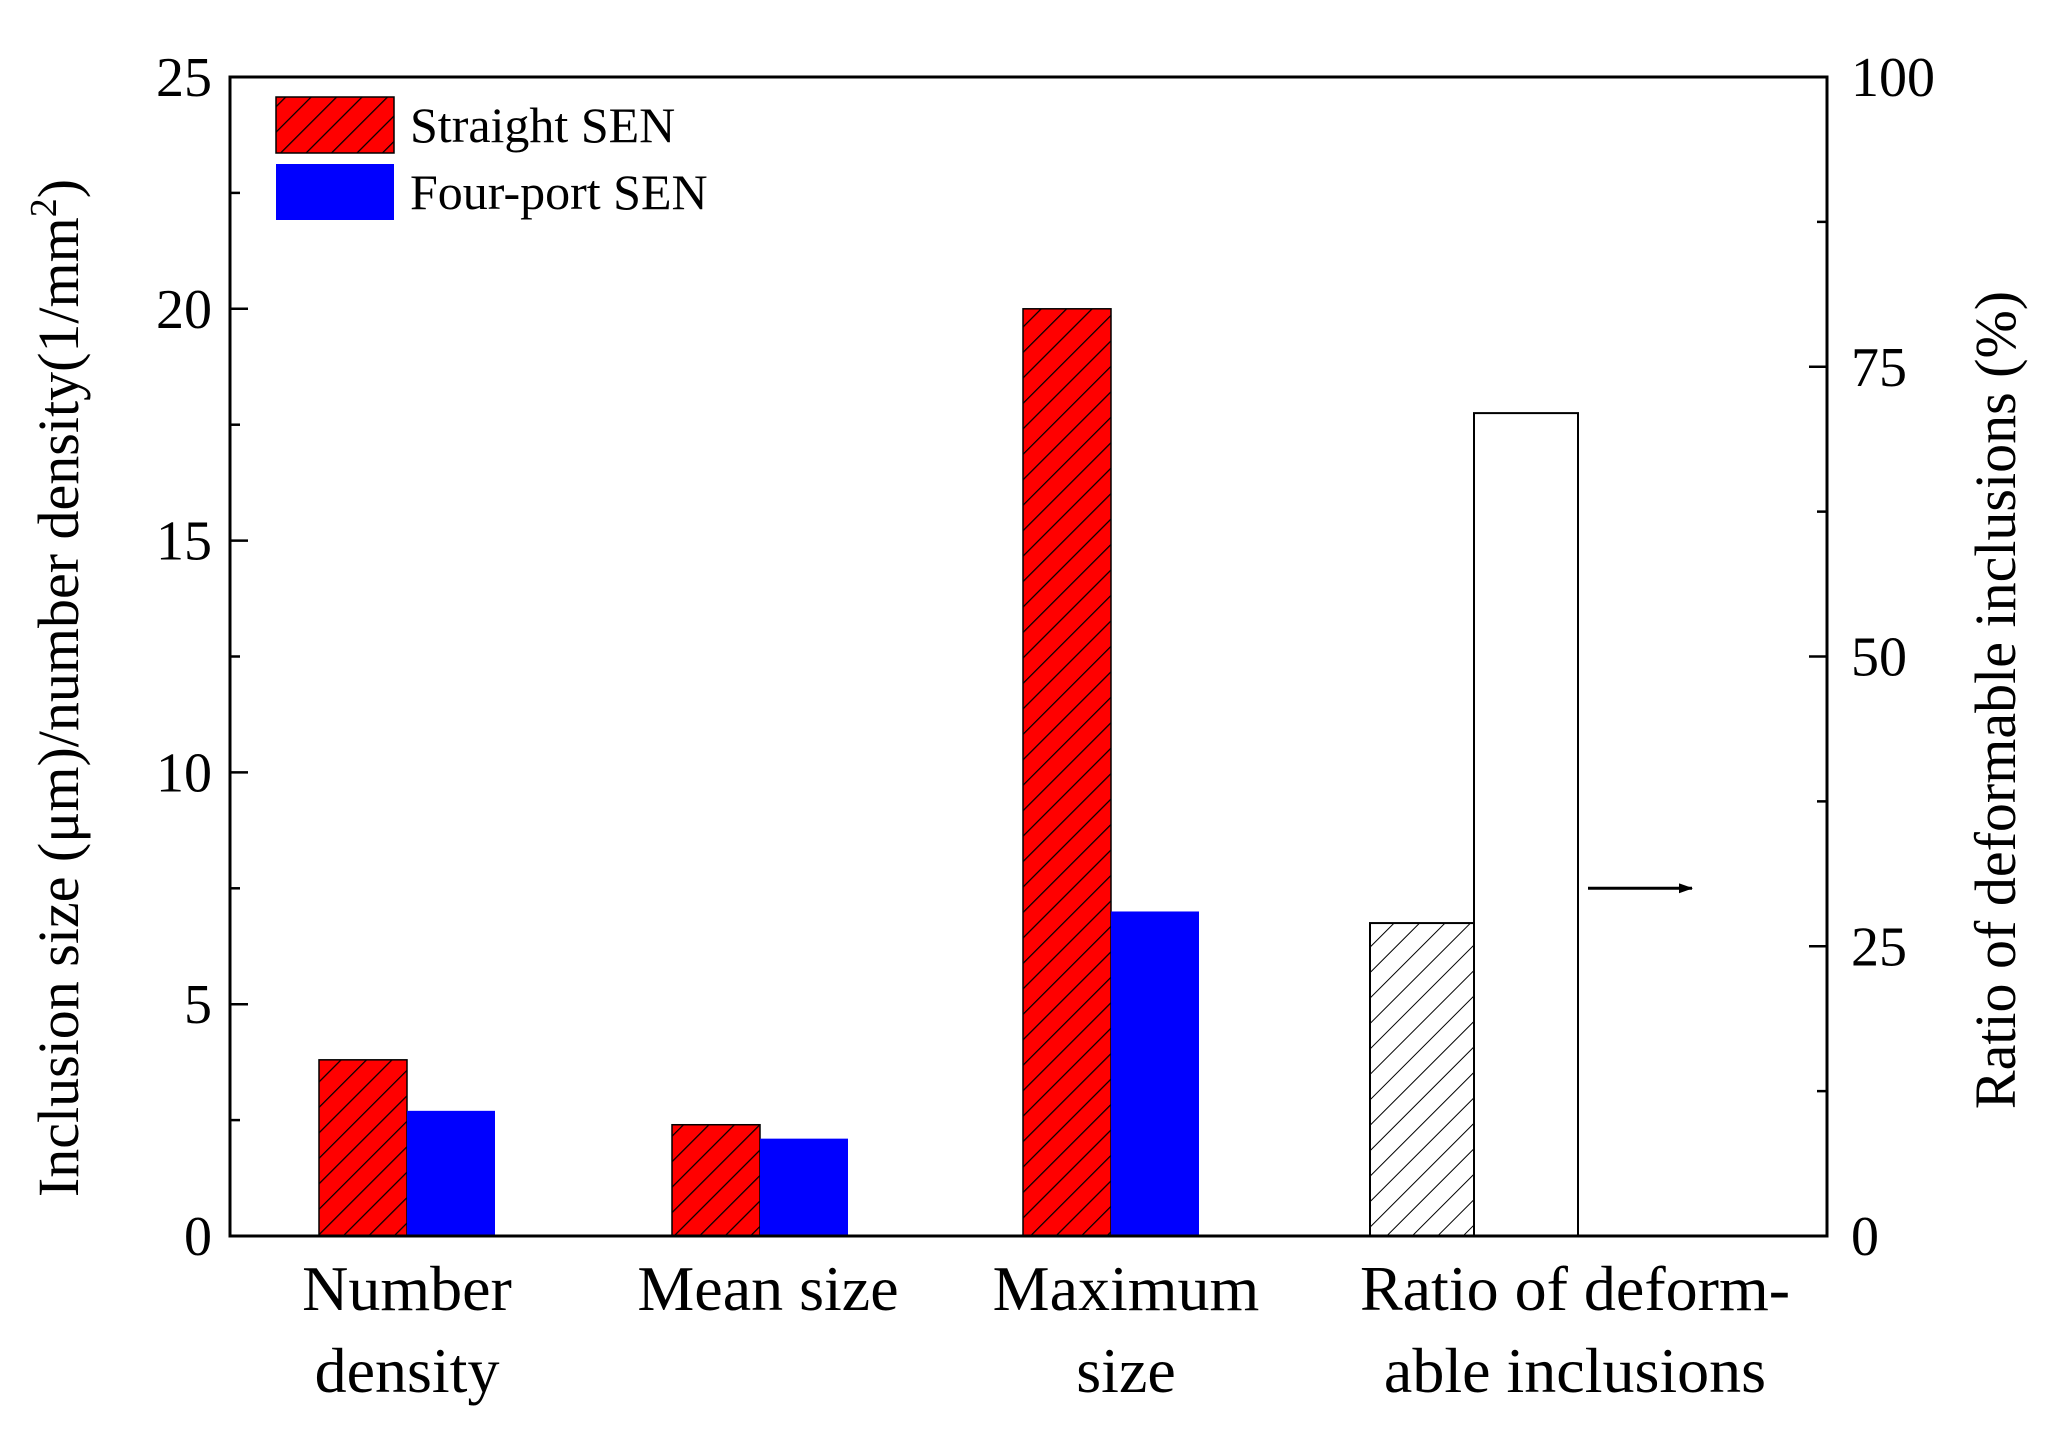  What do you see at coordinates (184, 773) in the screenshot?
I see `left-tick-label: 10` at bounding box center [184, 773].